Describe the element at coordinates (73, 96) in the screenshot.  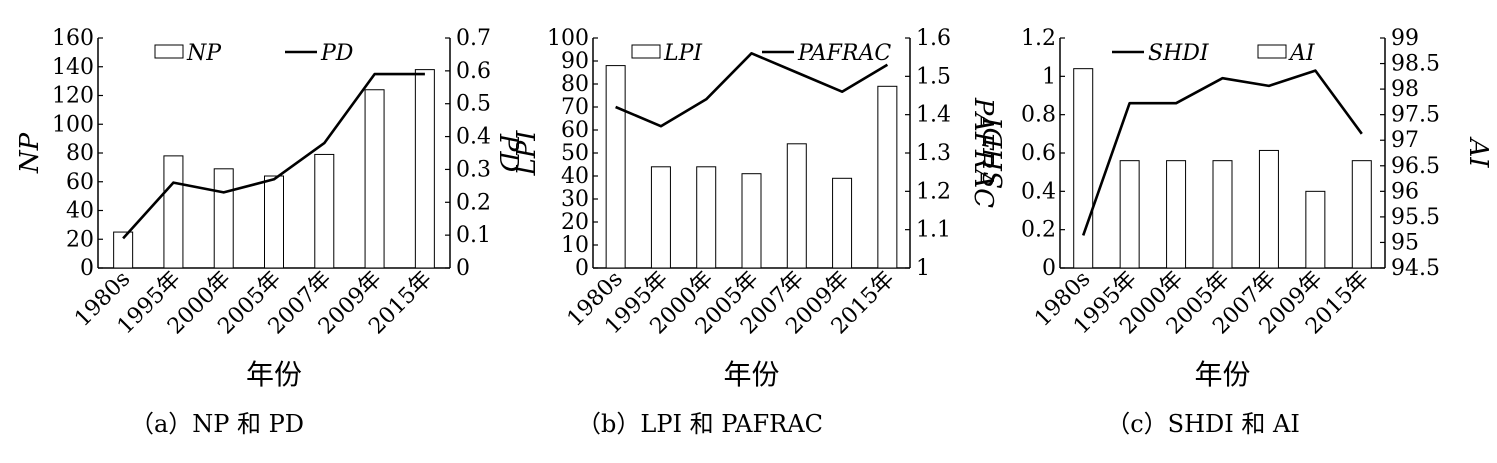
I see `panel-a-left-tick-label: 120` at that location.